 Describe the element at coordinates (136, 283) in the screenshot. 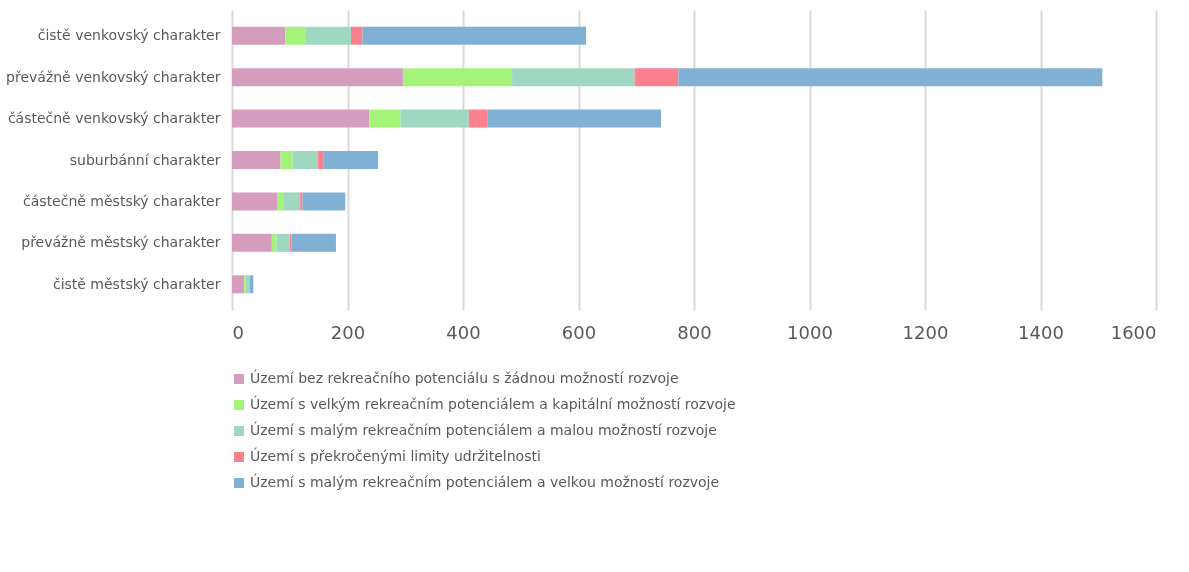

I see `y-tick-label: čistě městský charakter` at that location.